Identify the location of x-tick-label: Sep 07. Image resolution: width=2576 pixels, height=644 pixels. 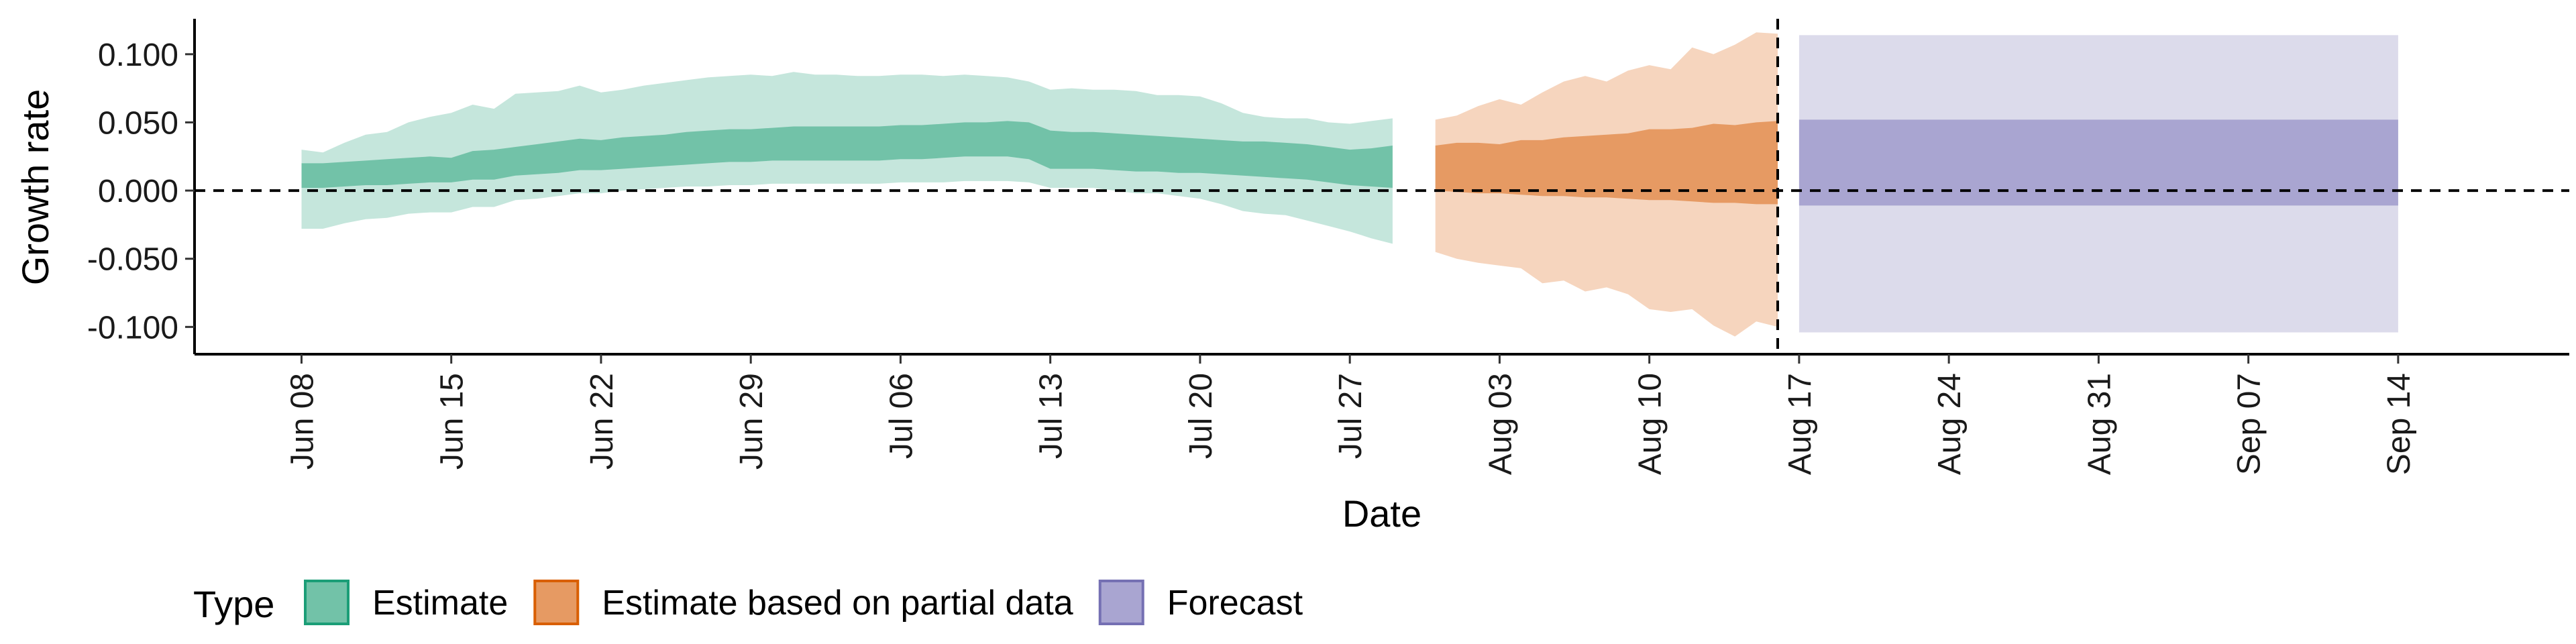
(2249, 424).